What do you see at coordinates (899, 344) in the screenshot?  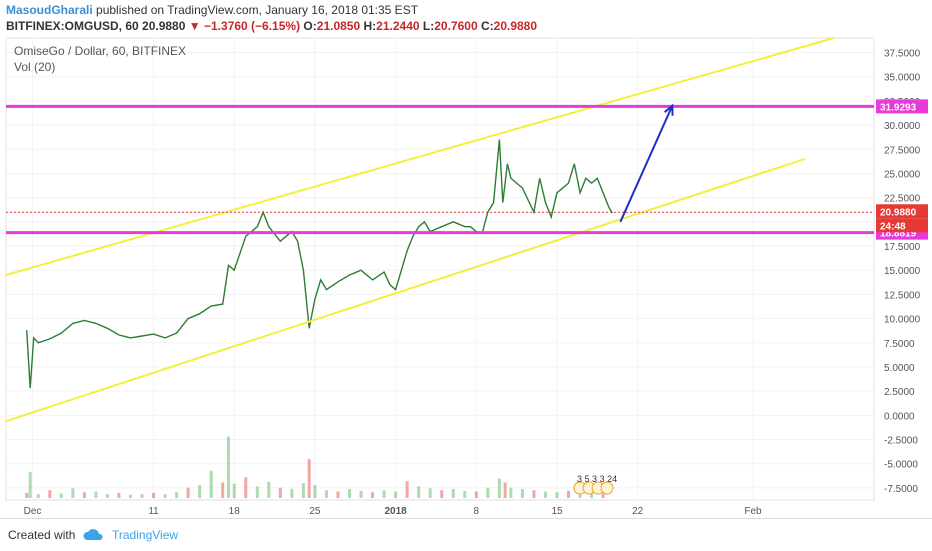 I see `y-tick-label: 7.5000` at bounding box center [899, 344].